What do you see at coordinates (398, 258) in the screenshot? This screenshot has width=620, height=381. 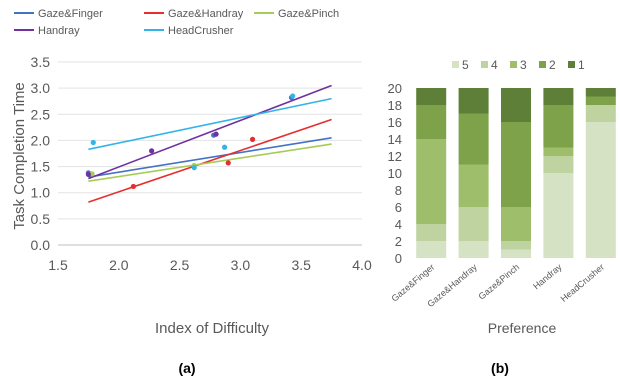 I see `y-tick-label: 0` at bounding box center [398, 258].